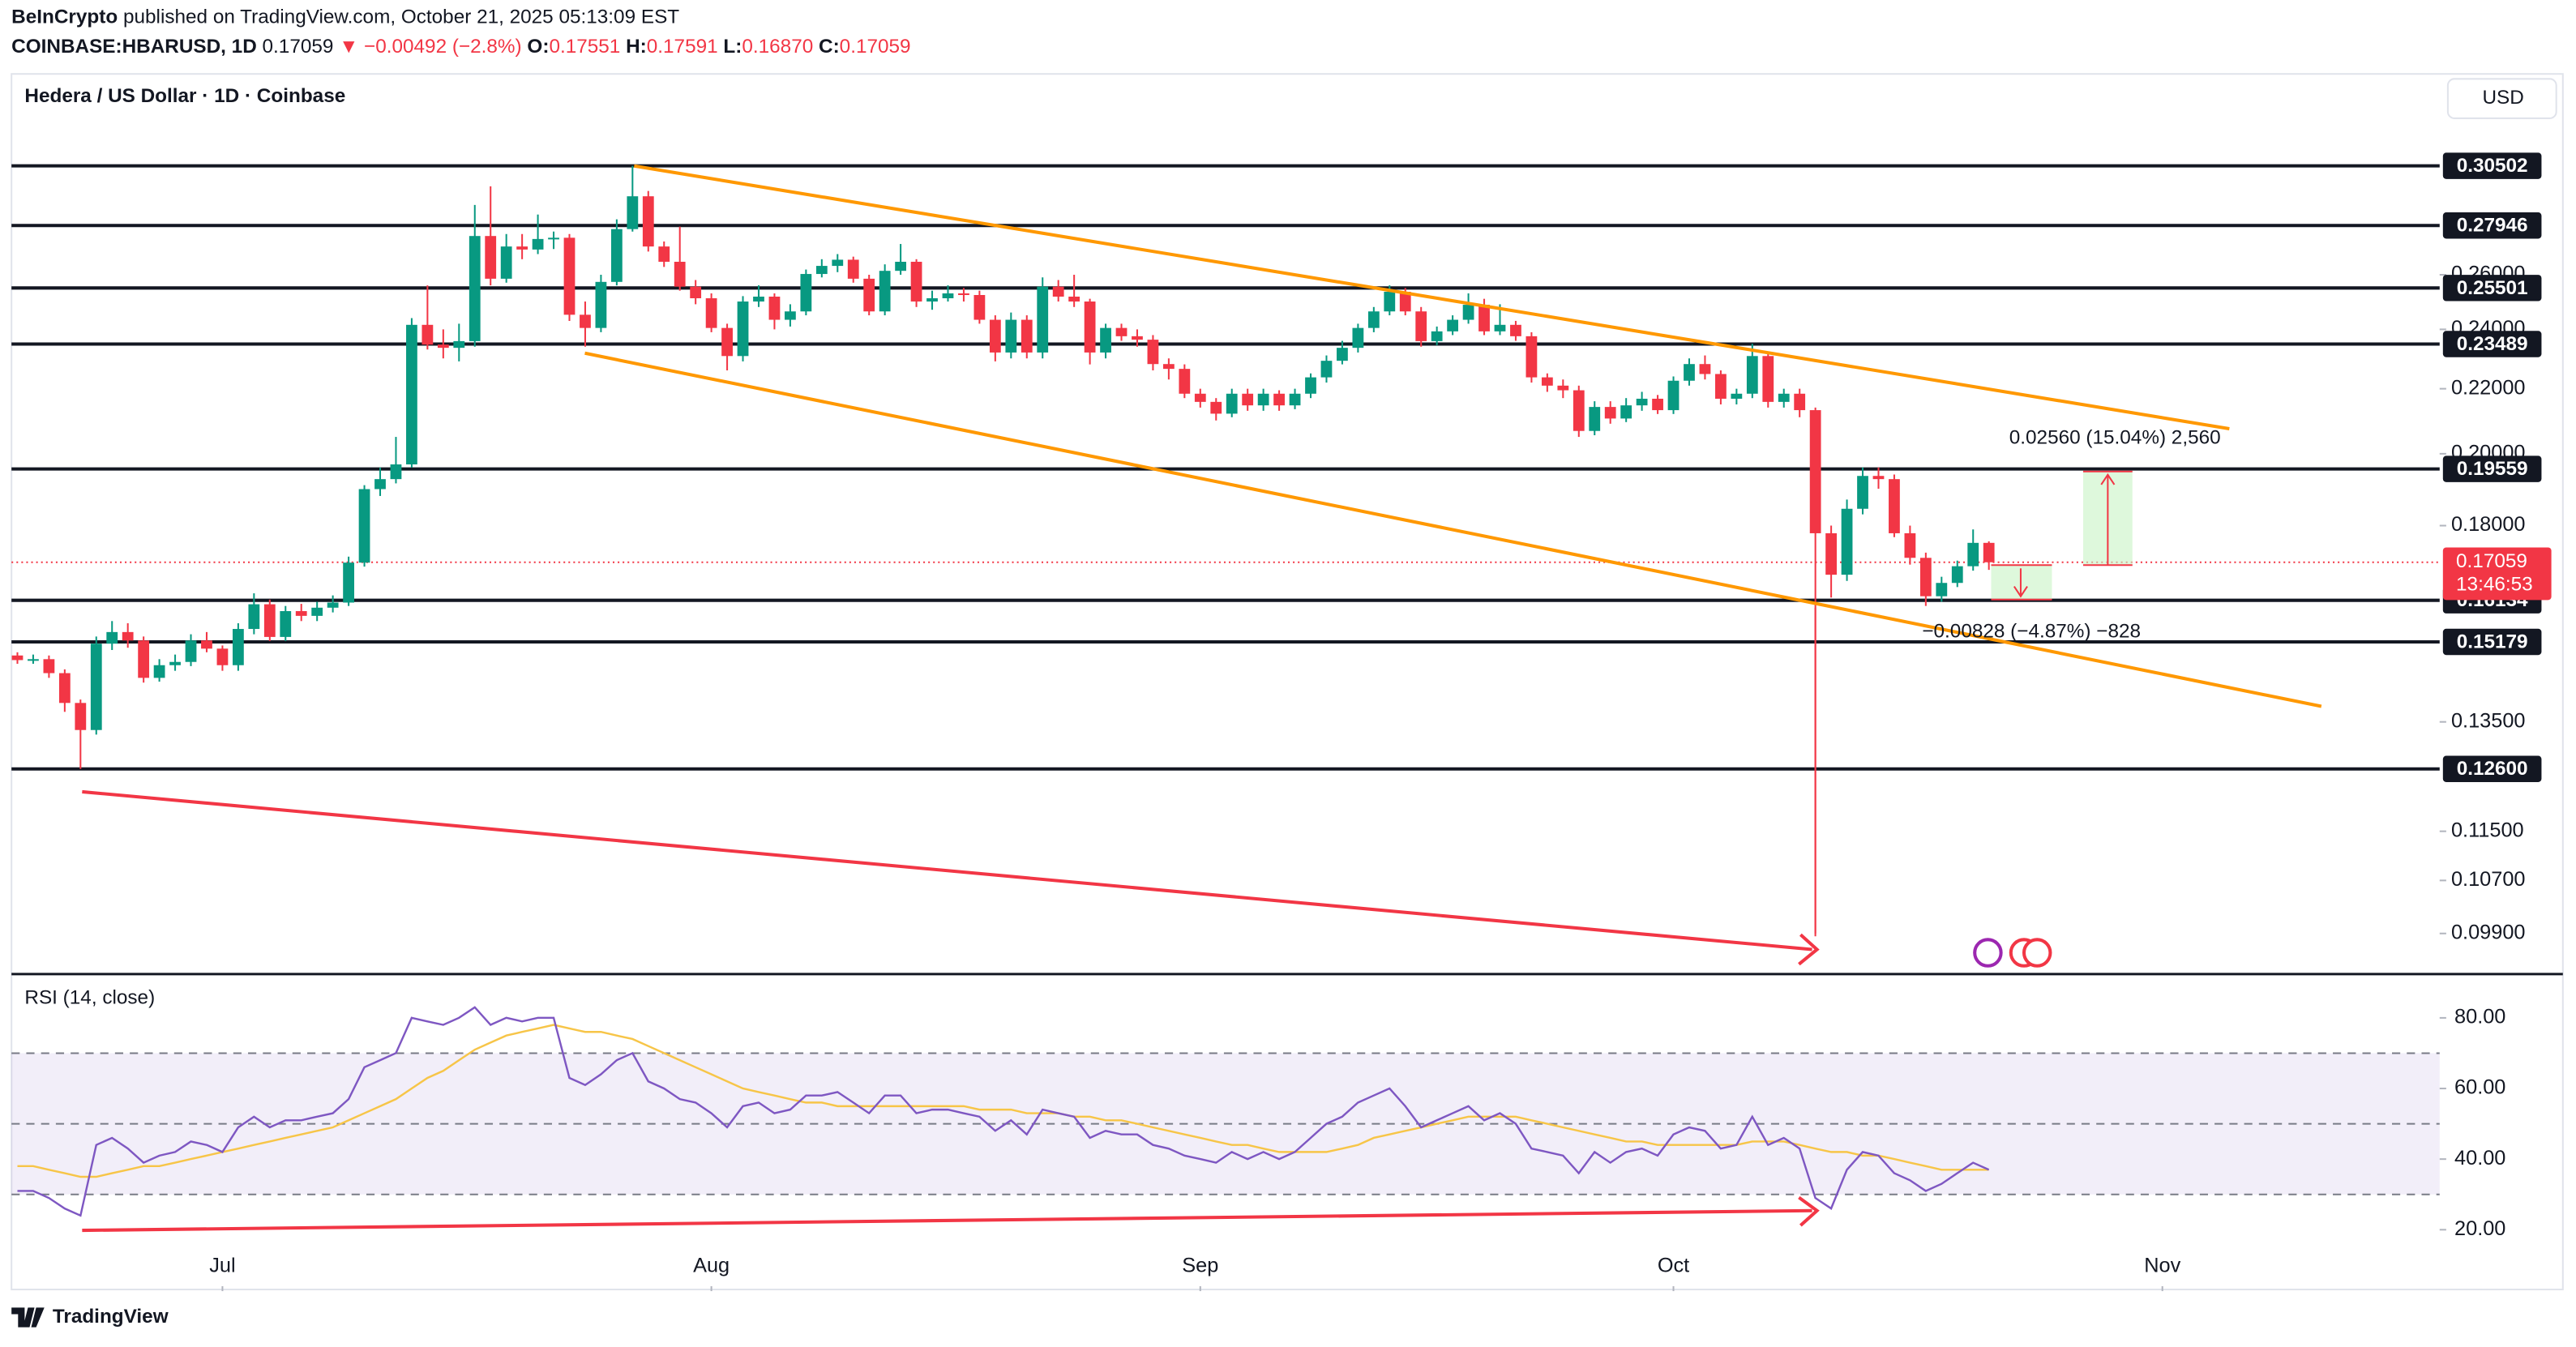 This screenshot has height=1347, width=2576. I want to click on currency: USD, so click(2502, 98).